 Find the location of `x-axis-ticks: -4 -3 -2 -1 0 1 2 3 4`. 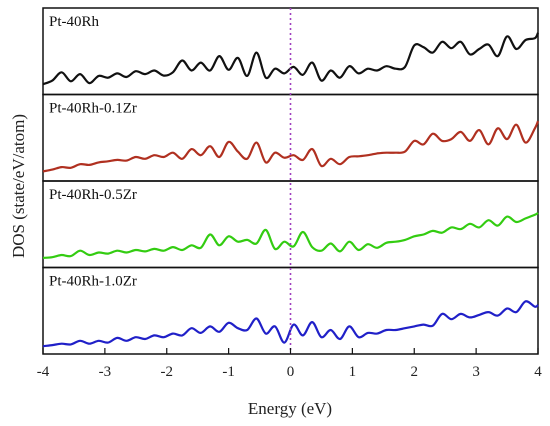

x-axis-ticks: -4 -3 -2 -1 0 1 2 3 4 is located at coordinates (289, 364).